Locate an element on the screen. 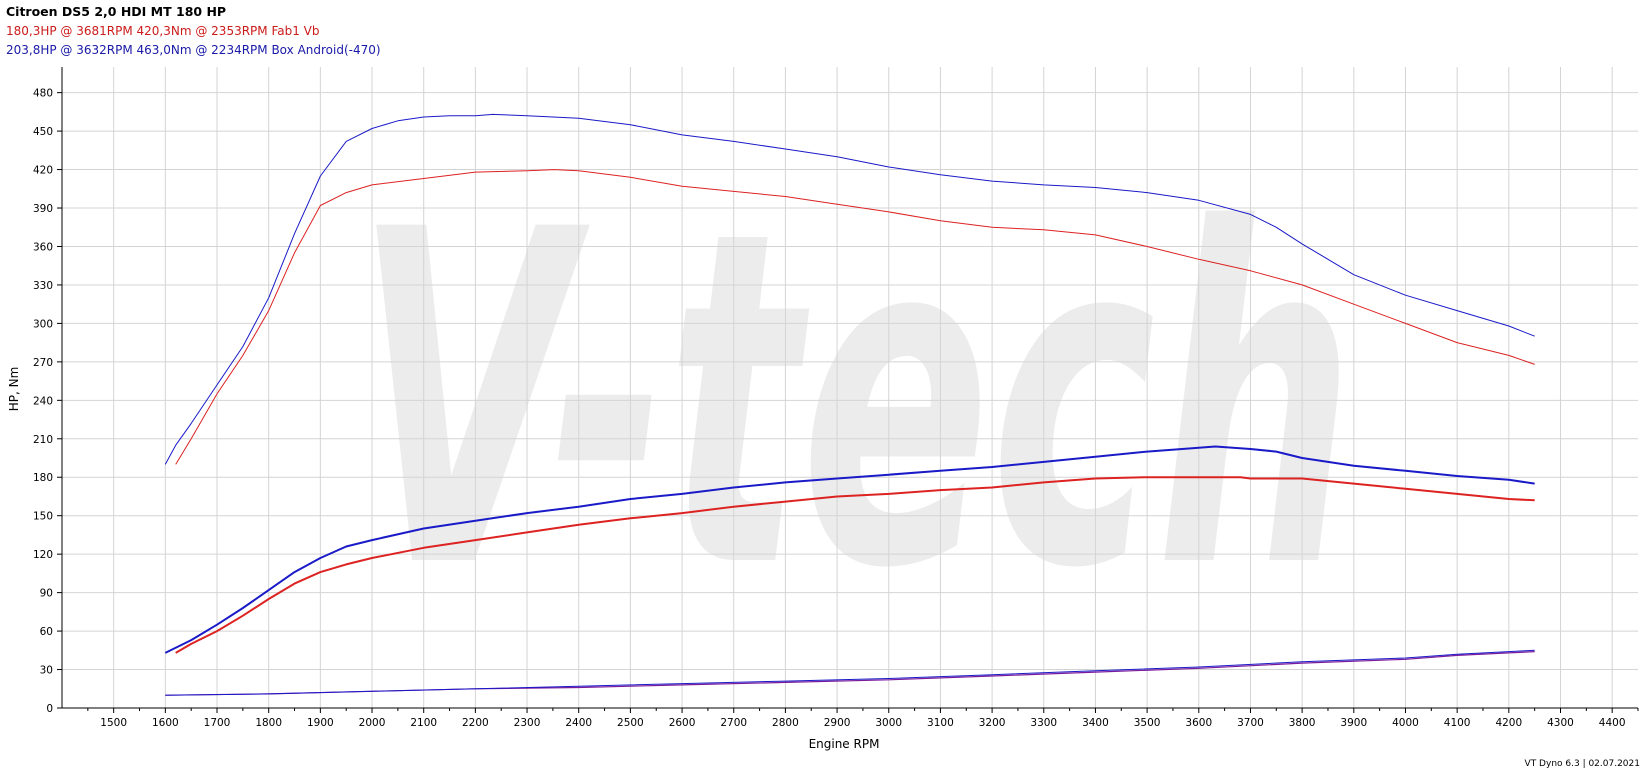  x-tick-label: 2600 is located at coordinates (682, 723).